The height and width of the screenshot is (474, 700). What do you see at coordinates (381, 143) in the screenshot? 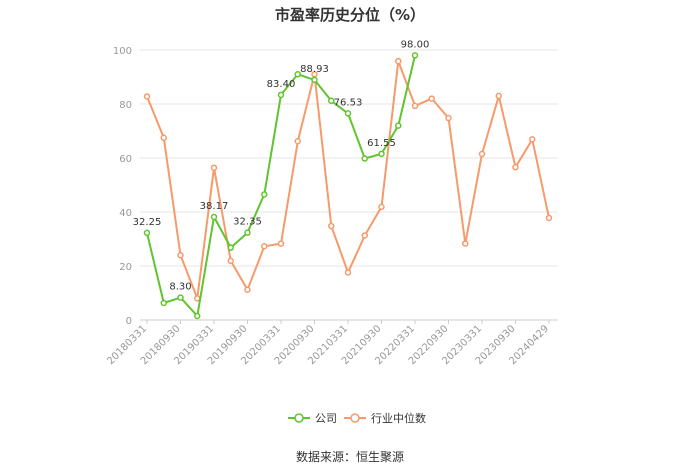
I see `data-label: 61.55` at bounding box center [381, 143].